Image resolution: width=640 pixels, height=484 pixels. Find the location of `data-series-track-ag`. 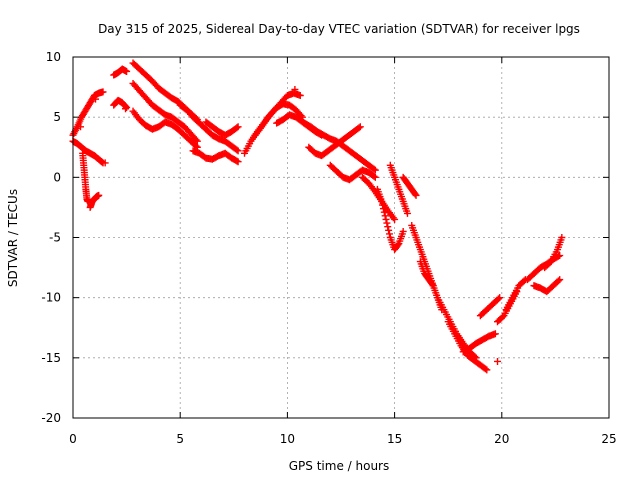

data-series-track-ag is located at coordinates (553, 253).